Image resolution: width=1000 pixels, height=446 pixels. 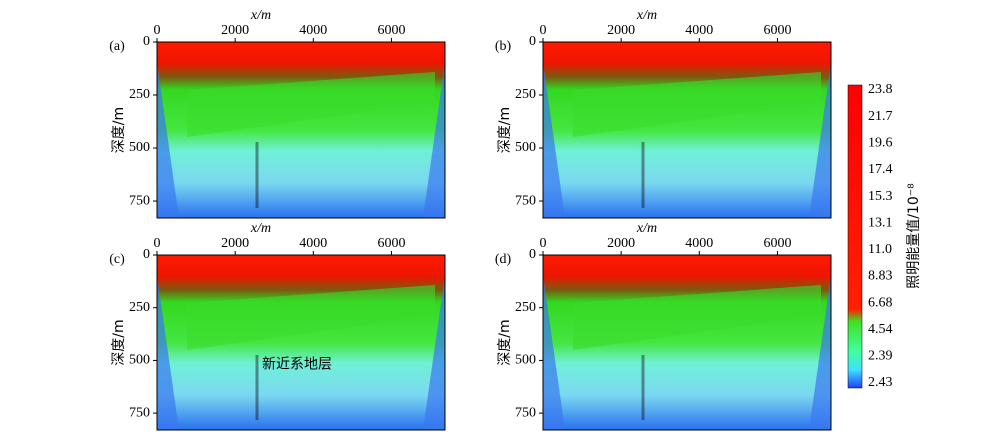 What do you see at coordinates (503, 46) in the screenshot?
I see `panel-label: (b)` at bounding box center [503, 46].